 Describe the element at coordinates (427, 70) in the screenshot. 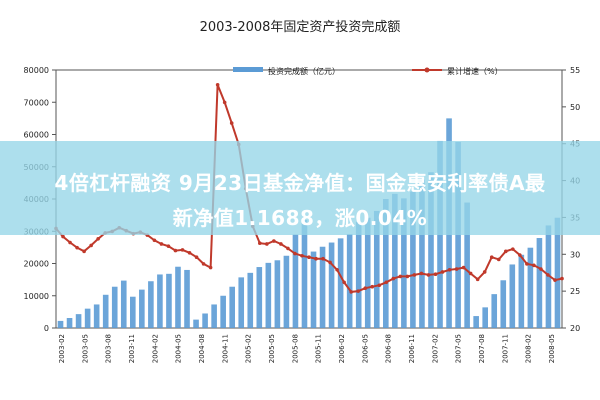

I see `legend-line-marker` at that location.